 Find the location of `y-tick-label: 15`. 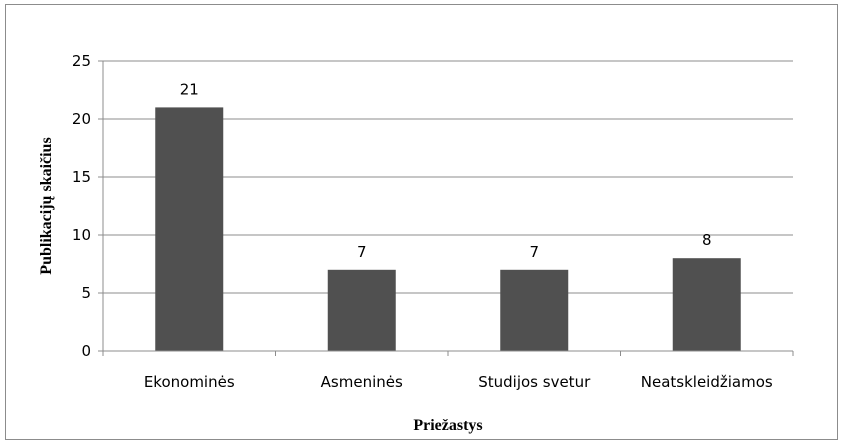

y-tick-label: 15 is located at coordinates (81, 177).